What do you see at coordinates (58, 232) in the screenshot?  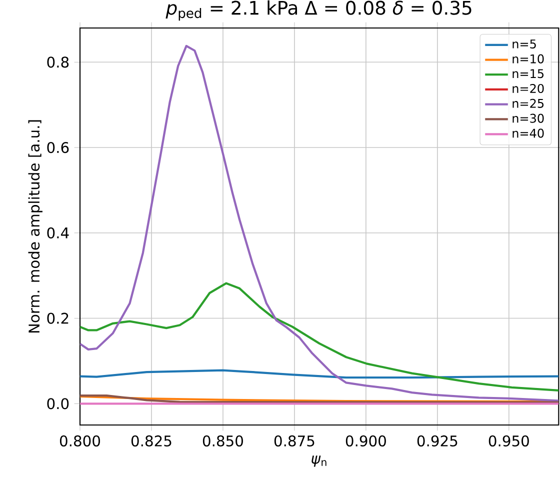 I see `y-tick-label: 0.4` at bounding box center [58, 232].